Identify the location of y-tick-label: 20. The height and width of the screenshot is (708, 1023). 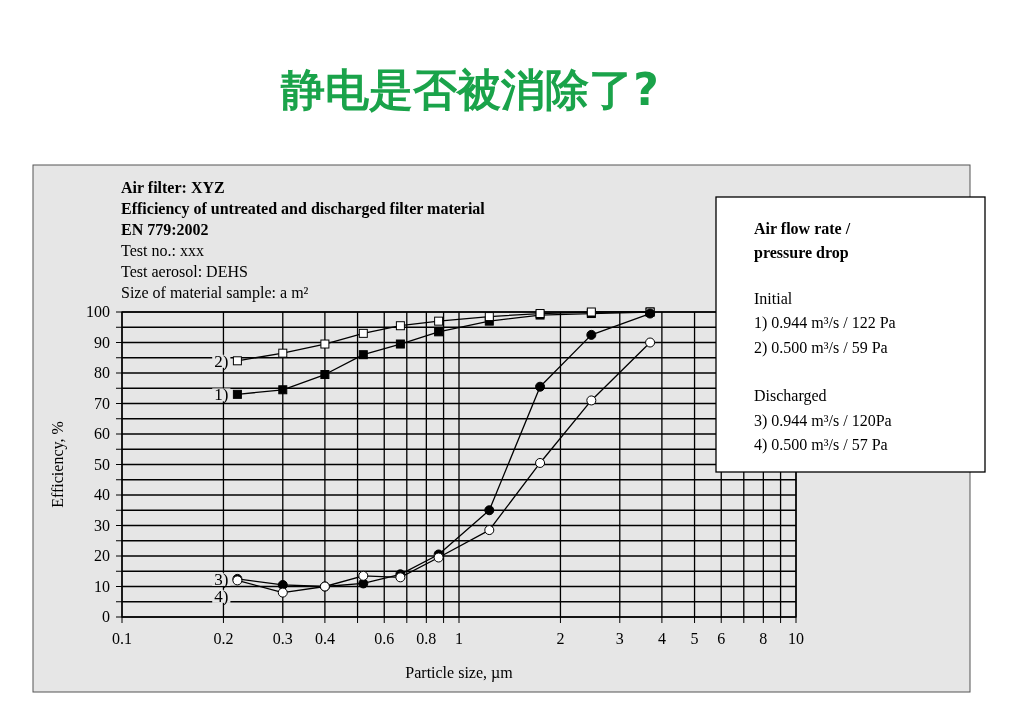
(102, 555).